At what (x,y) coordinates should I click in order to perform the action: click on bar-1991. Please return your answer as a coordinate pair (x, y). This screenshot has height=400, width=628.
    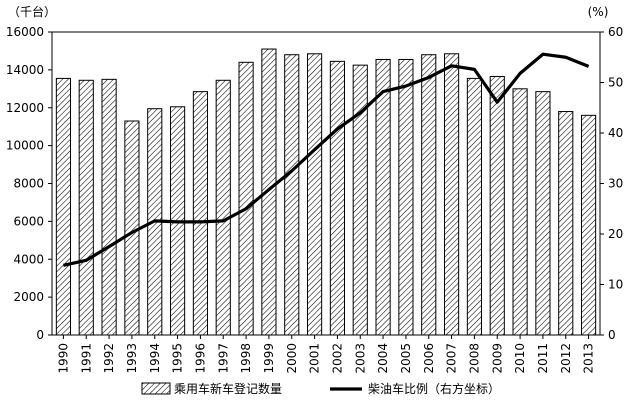
    Looking at the image, I should click on (86, 207).